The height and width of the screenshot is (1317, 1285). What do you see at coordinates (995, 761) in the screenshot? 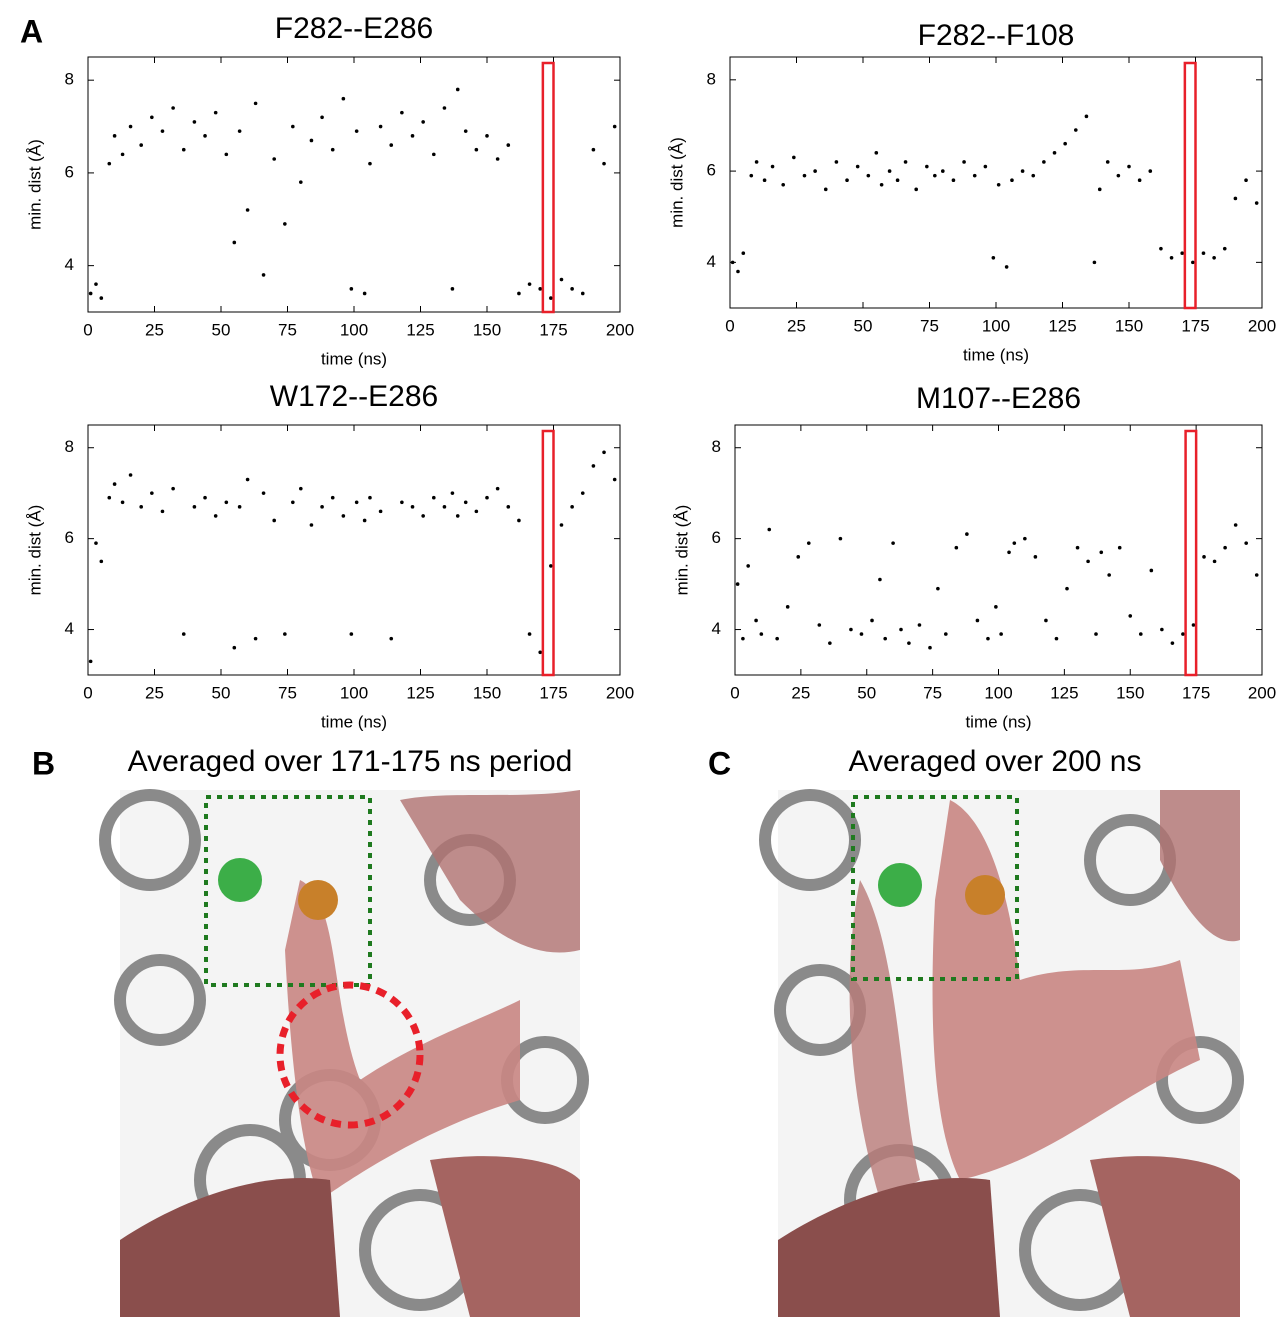
I see `image-title: Averaged over 200 ns` at bounding box center [995, 761].